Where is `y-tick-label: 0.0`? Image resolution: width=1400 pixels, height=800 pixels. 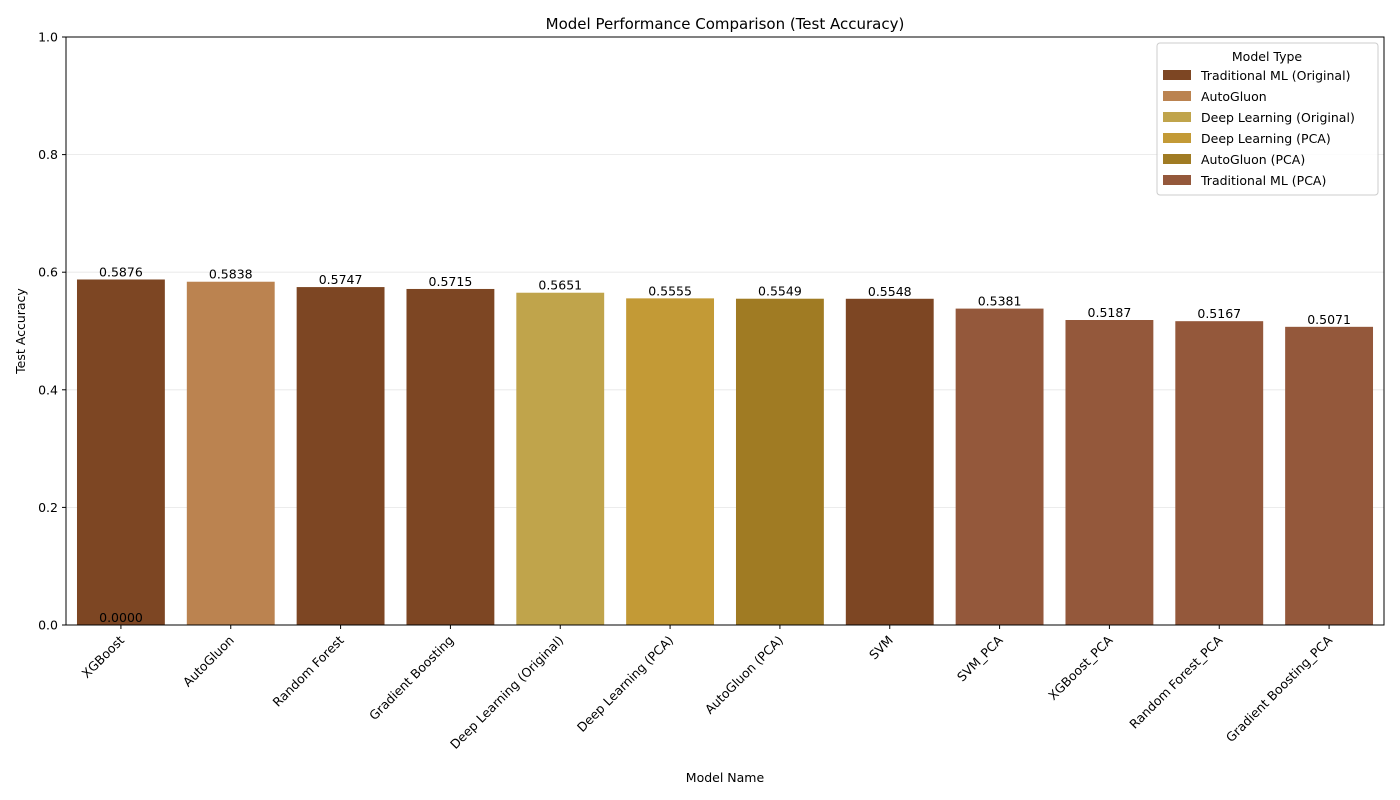 y-tick-label: 0.0 is located at coordinates (48, 625).